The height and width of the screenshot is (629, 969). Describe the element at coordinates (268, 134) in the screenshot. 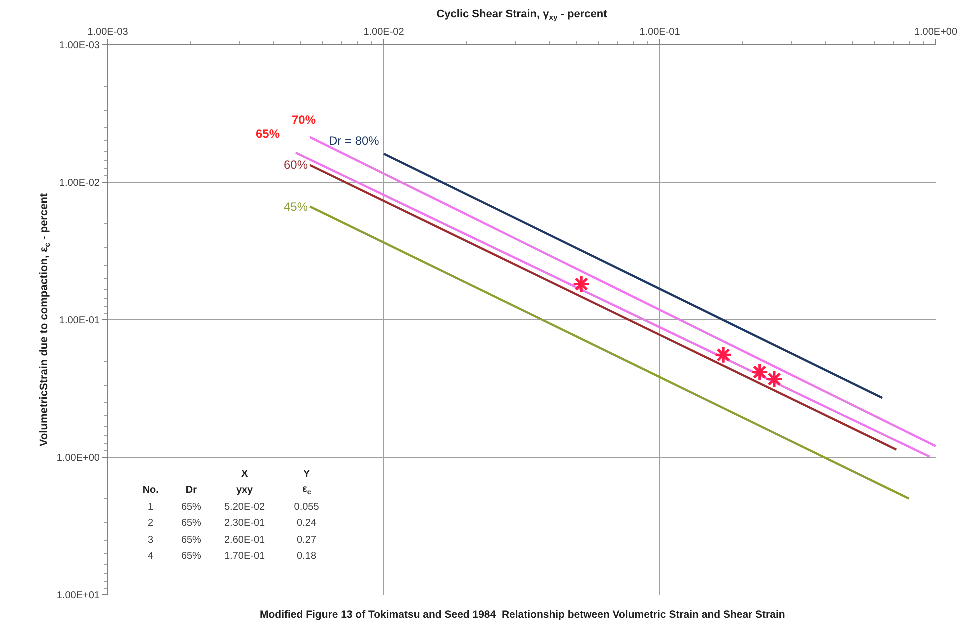

I see `series-label: 65%` at that location.